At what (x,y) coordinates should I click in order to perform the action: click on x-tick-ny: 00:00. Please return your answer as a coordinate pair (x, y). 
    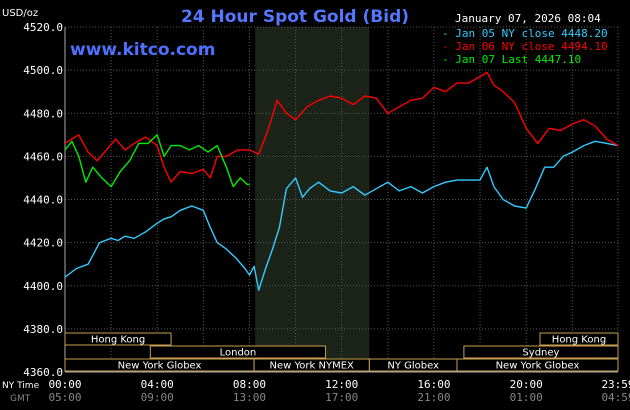
    Looking at the image, I should click on (64, 384).